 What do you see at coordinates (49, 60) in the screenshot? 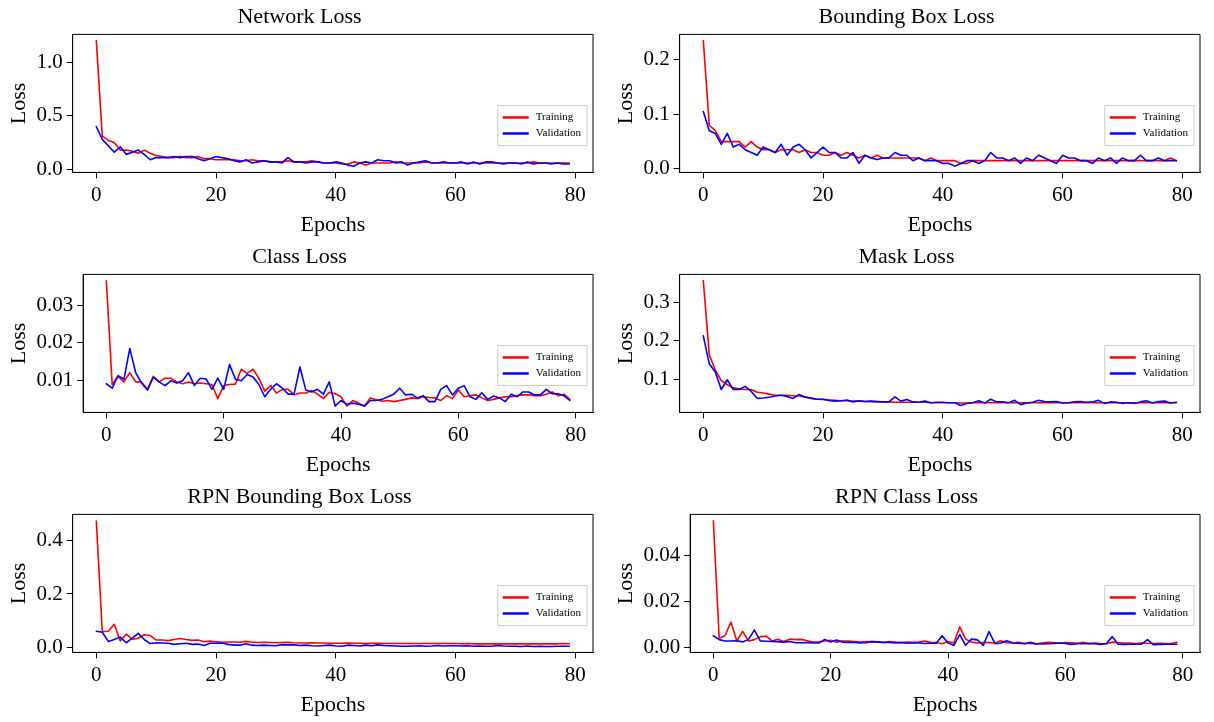
I see `y-tick-label: 1.0` at bounding box center [49, 60].